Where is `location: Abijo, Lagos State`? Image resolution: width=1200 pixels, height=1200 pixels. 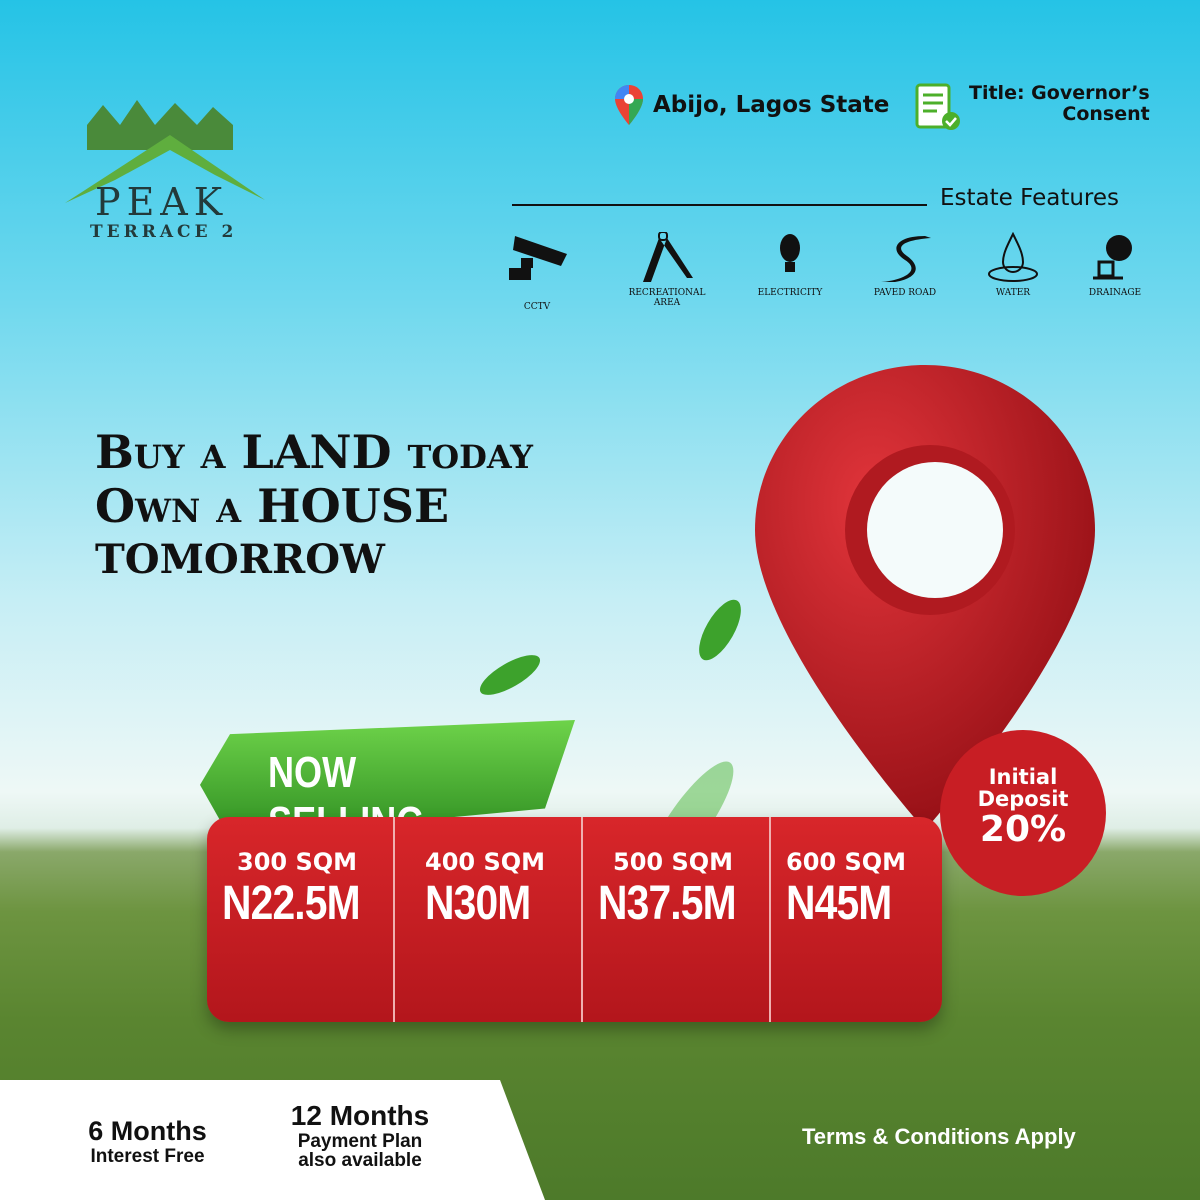 location: Abijo, Lagos State is located at coordinates (752, 105).